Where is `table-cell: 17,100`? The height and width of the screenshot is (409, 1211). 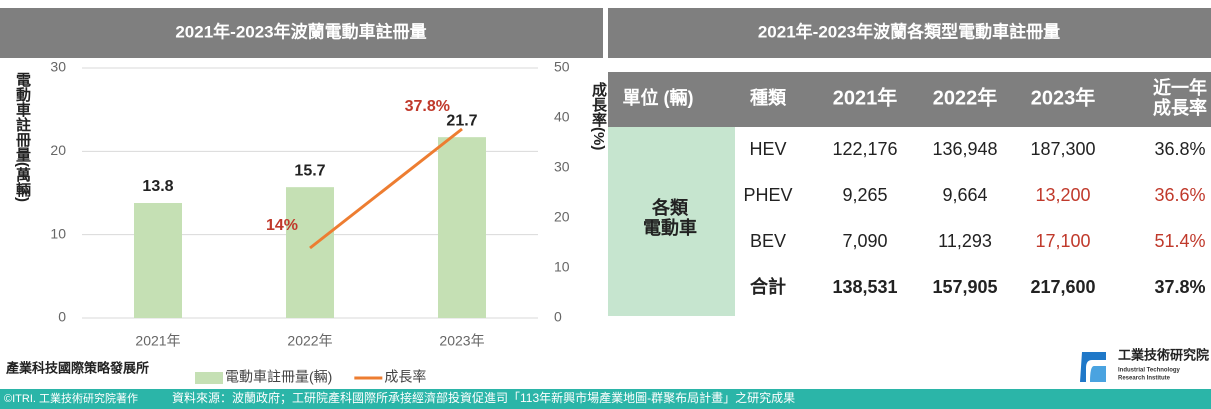 table-cell: 17,100 is located at coordinates (1062, 241).